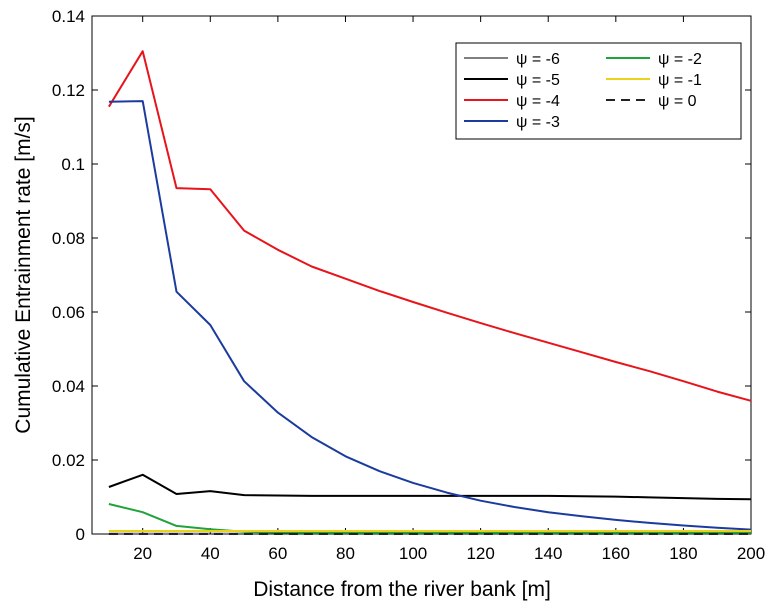  What do you see at coordinates (68, 460) in the screenshot?
I see `y-tick-label-1: 0.02` at bounding box center [68, 460].